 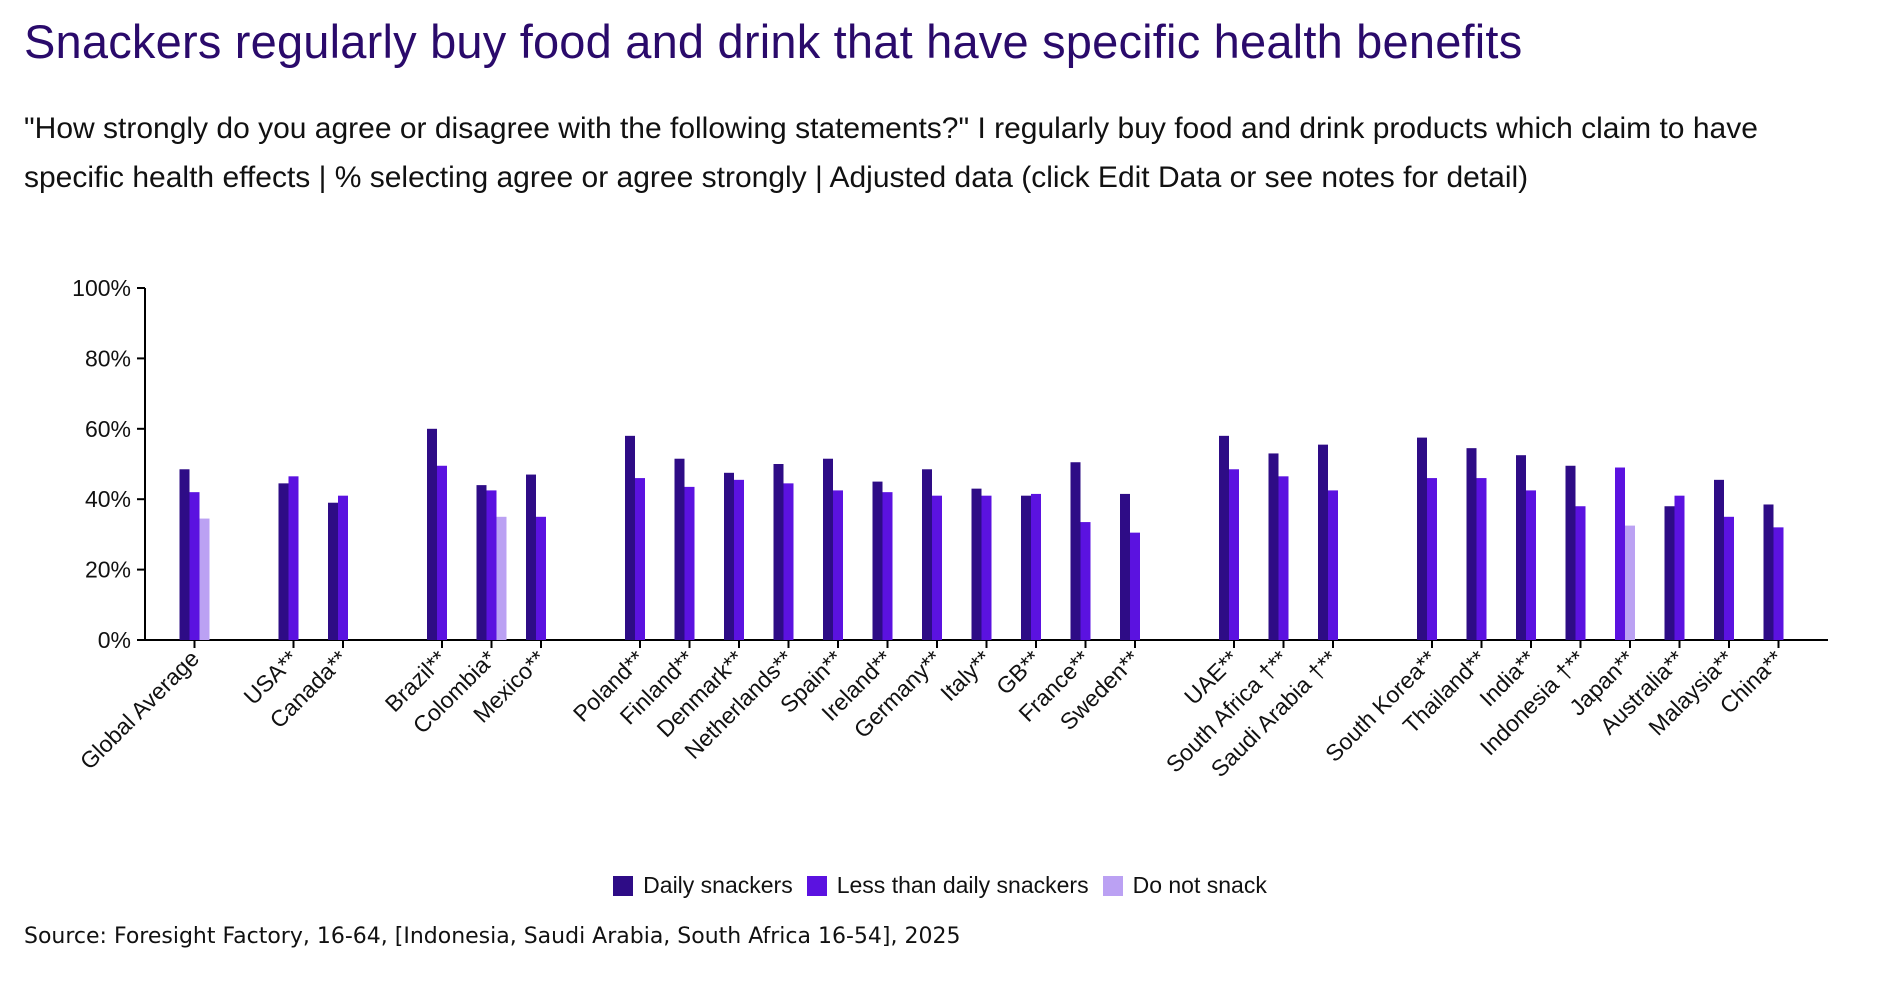 I want to click on y-tick-label: 60%, so click(x=108, y=429).